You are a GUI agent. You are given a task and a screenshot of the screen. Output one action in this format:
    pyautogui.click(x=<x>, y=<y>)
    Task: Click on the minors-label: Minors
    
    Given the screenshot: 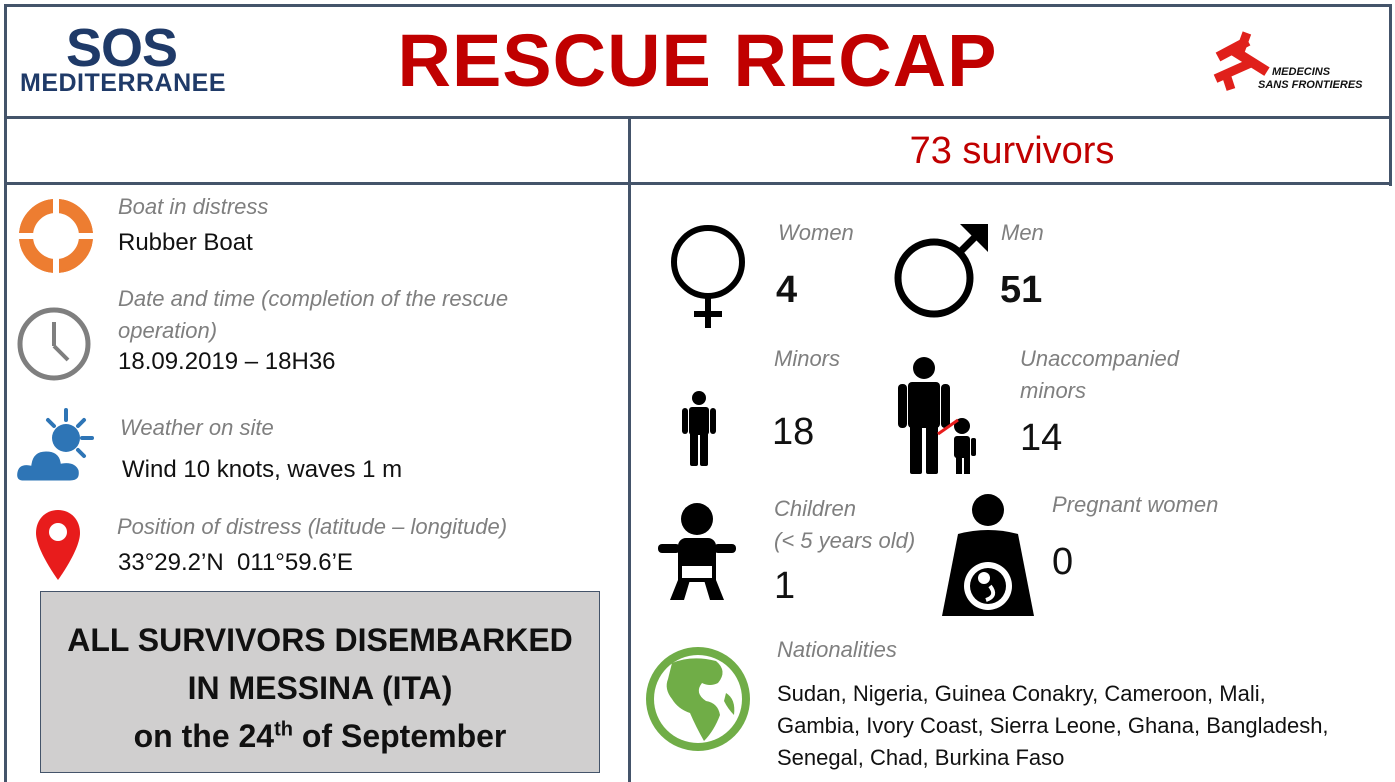 What is the action you would take?
    pyautogui.click(x=807, y=358)
    